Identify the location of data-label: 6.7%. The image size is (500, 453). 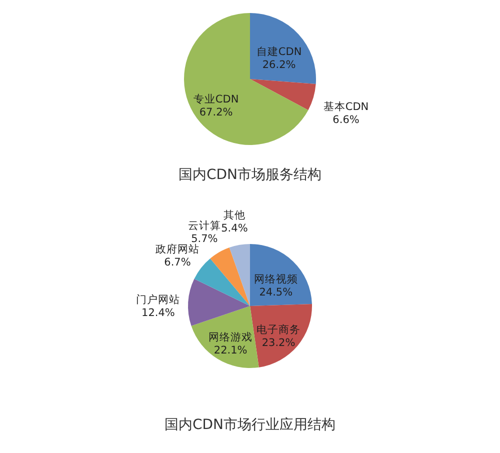
(177, 262).